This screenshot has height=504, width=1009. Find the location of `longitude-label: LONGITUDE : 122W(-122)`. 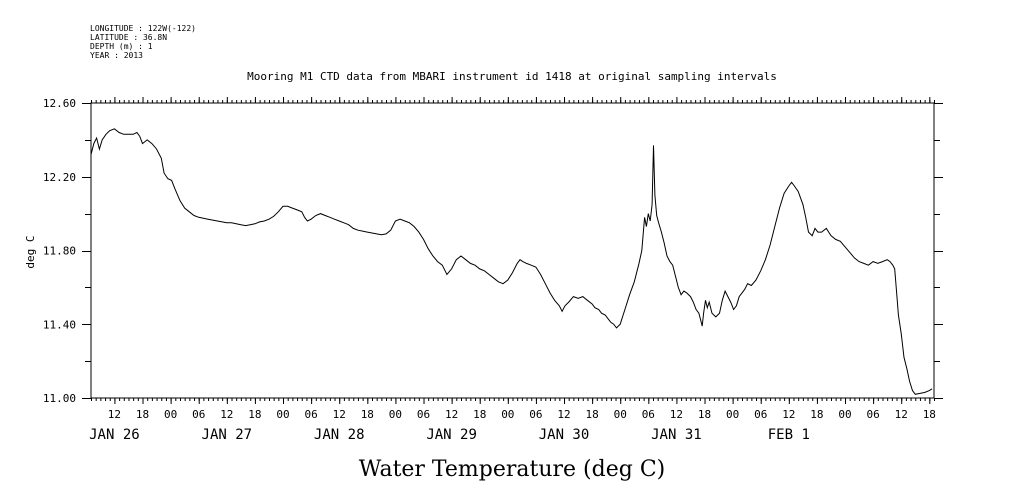

longitude-label: LONGITUDE : 122W(-122) is located at coordinates (143, 28).